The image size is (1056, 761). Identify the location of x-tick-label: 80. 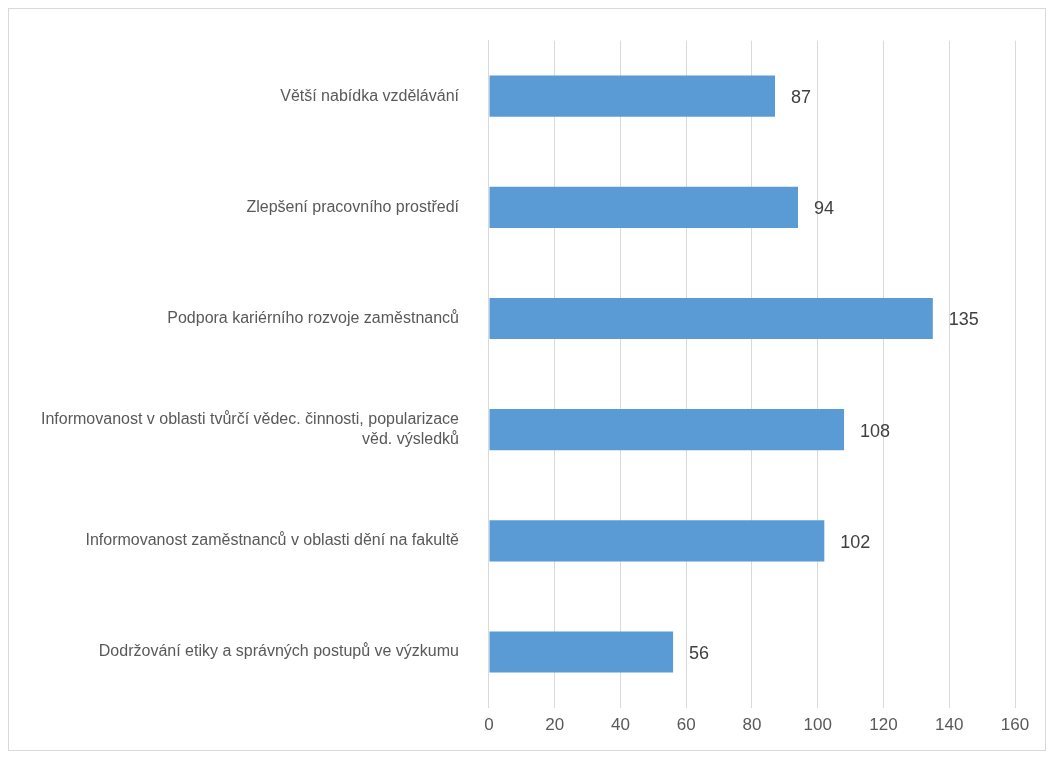
(752, 725).